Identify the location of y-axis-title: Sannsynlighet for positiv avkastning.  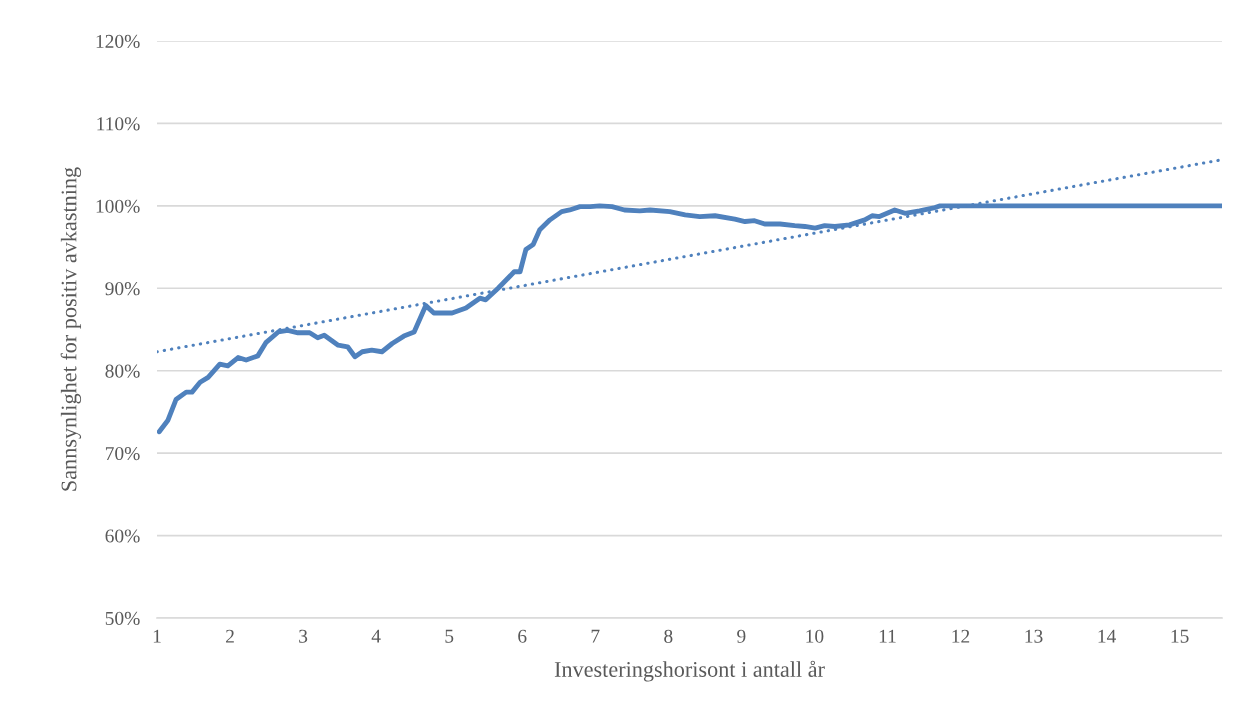
(71, 329).